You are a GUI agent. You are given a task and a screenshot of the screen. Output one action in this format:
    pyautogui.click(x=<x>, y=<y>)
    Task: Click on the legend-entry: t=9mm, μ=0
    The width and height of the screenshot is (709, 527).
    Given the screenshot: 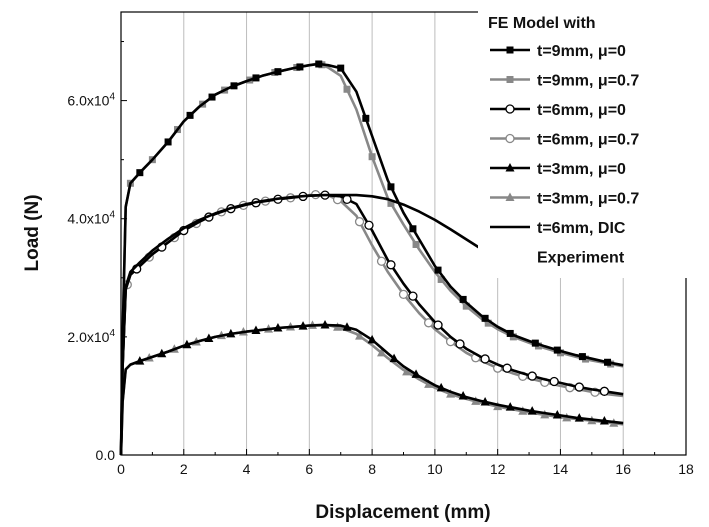 What is the action you would take?
    pyautogui.click(x=558, y=51)
    